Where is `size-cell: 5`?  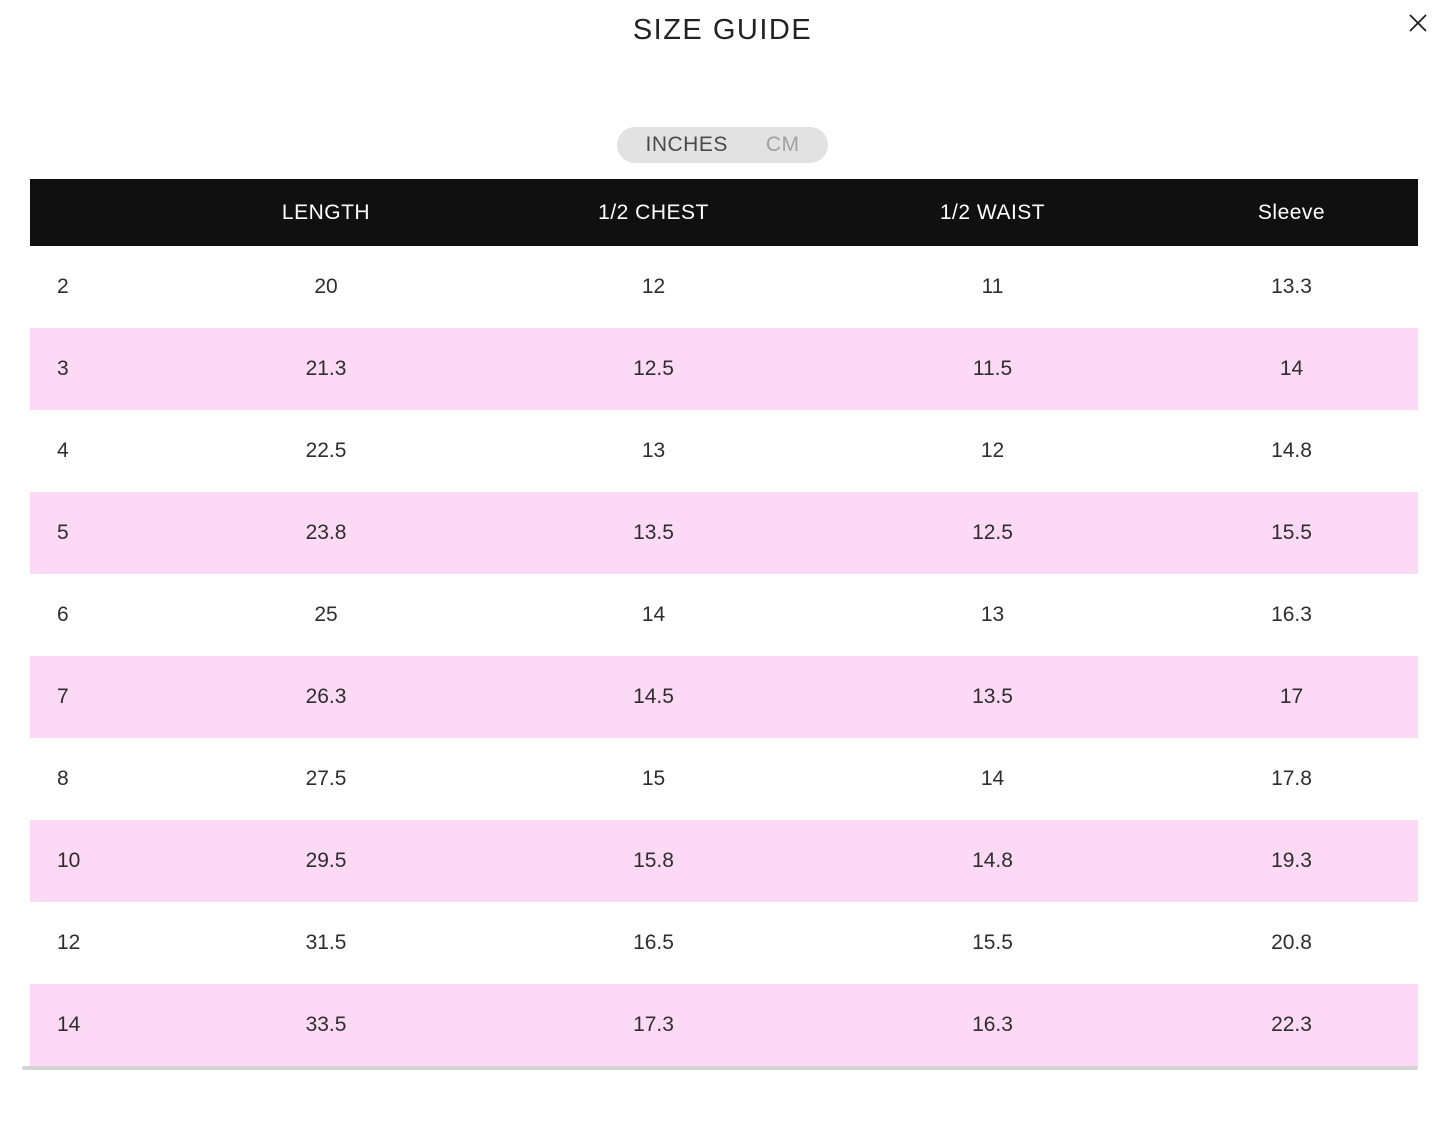 size-cell: 5 is located at coordinates (63, 532).